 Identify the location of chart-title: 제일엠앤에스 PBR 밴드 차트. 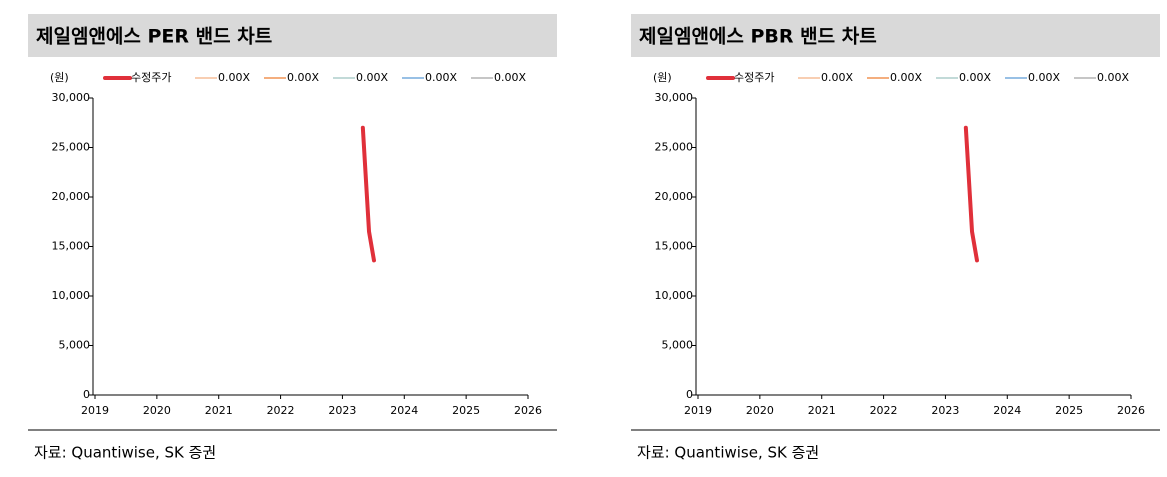
(758, 37).